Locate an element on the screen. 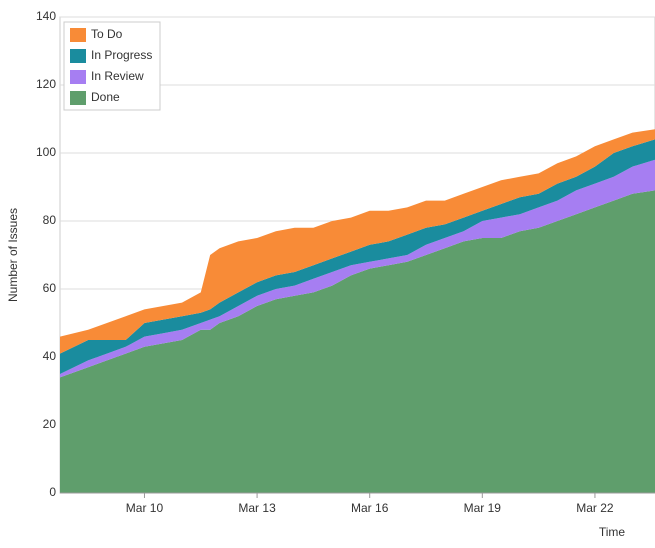  x-tick-label: Mar 22 is located at coordinates (595, 508).